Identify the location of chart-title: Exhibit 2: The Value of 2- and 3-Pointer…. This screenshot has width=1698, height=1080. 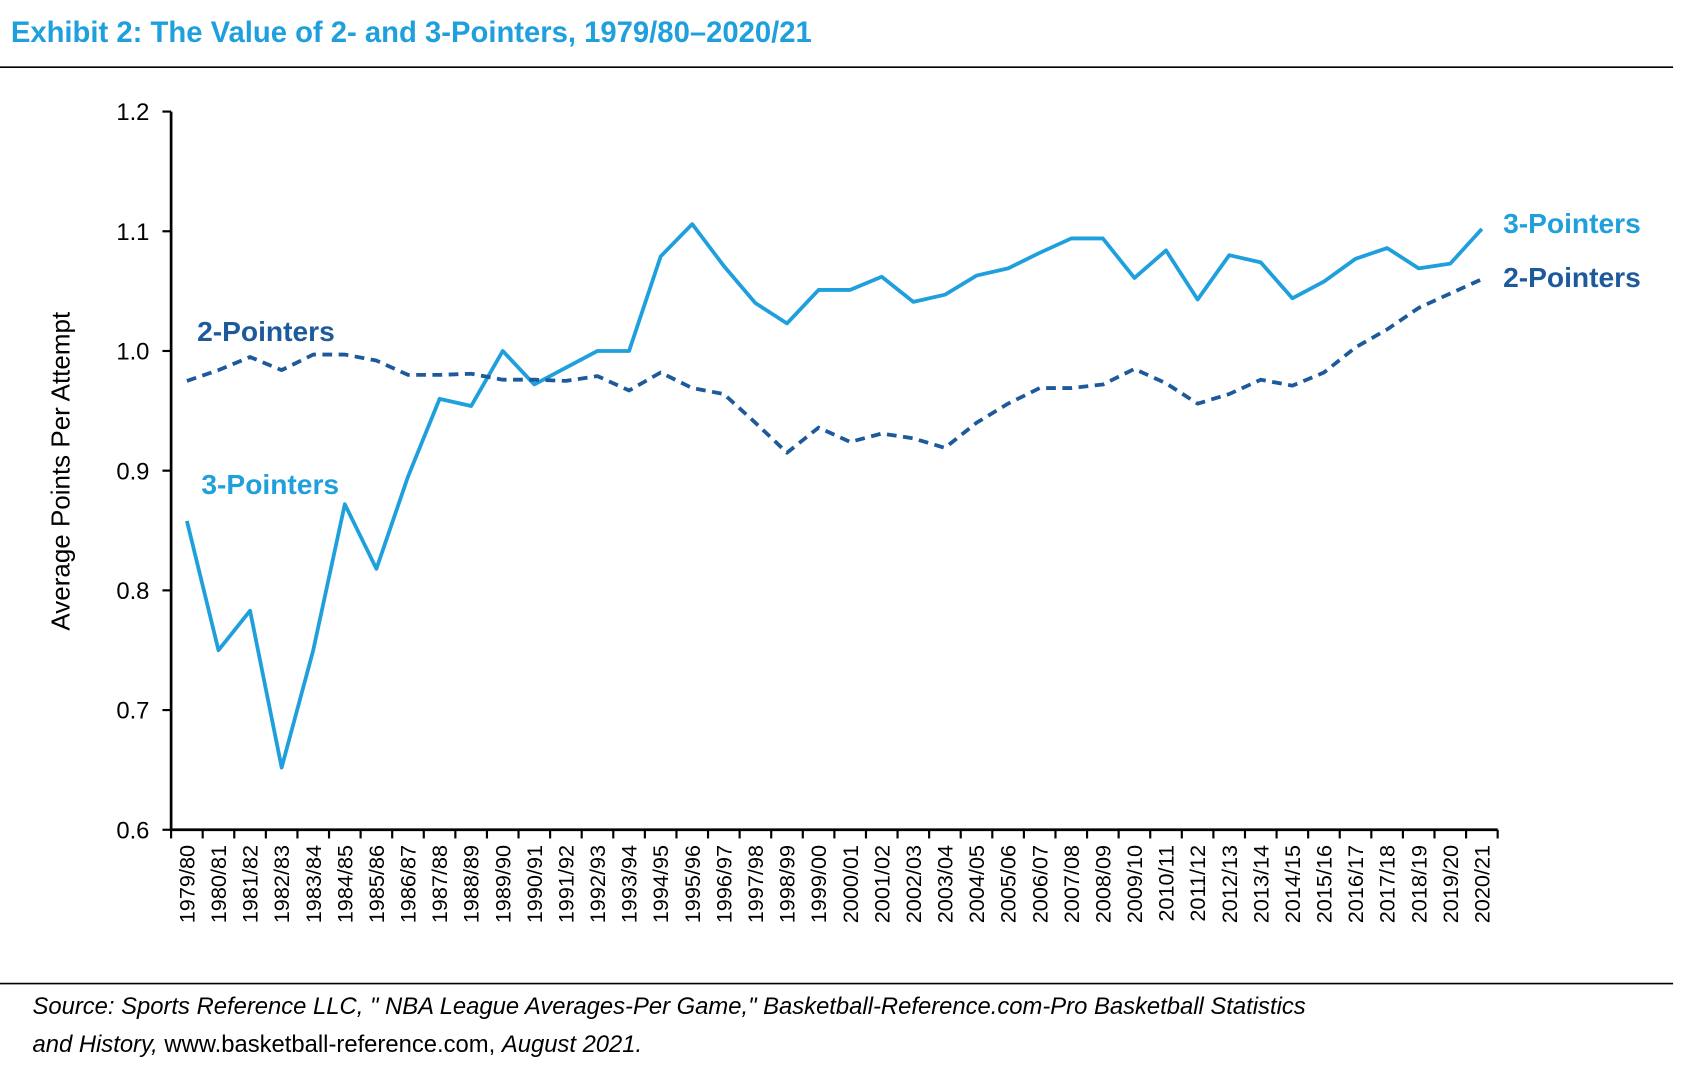
(411, 33).